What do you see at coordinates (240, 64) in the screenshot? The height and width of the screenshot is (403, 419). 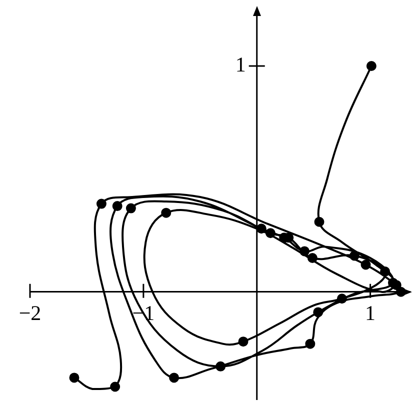 I see `annotation: 1` at bounding box center [240, 64].